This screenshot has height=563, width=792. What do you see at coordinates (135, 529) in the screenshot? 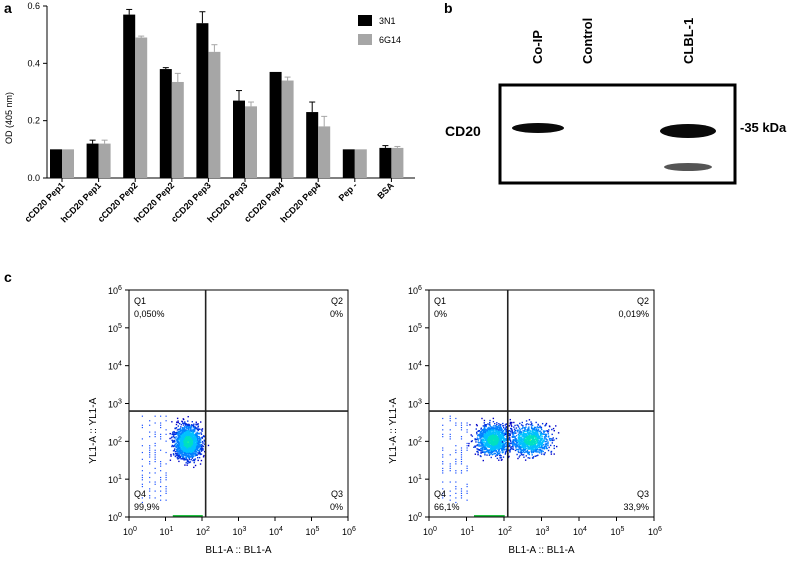
I see `flow-x-tick-exponent: 0` at bounding box center [135, 529].